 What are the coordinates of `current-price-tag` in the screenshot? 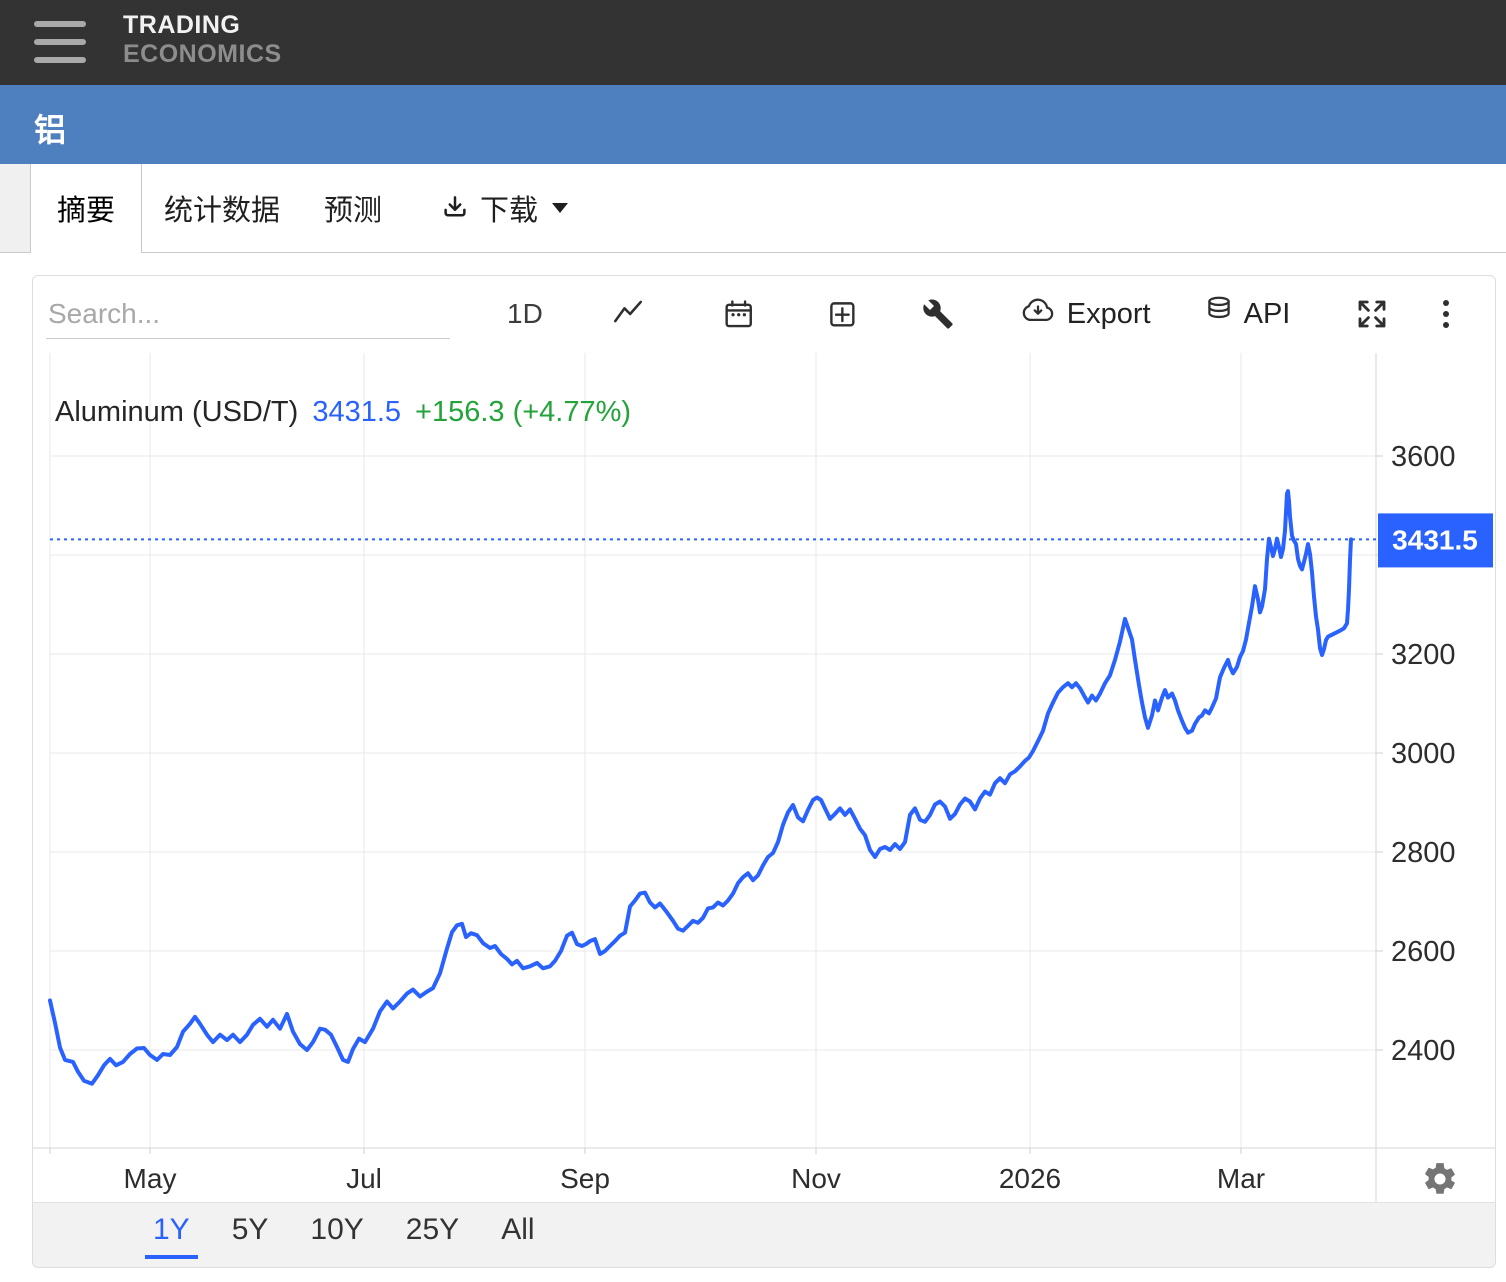 It's located at (1435, 540).